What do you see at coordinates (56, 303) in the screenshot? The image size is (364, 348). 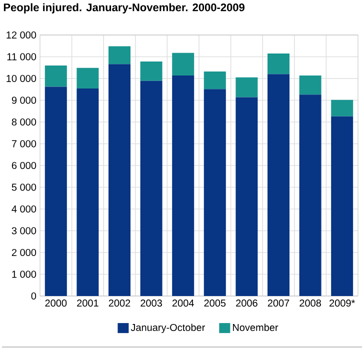 I see `x-tick-label: 2000` at bounding box center [56, 303].